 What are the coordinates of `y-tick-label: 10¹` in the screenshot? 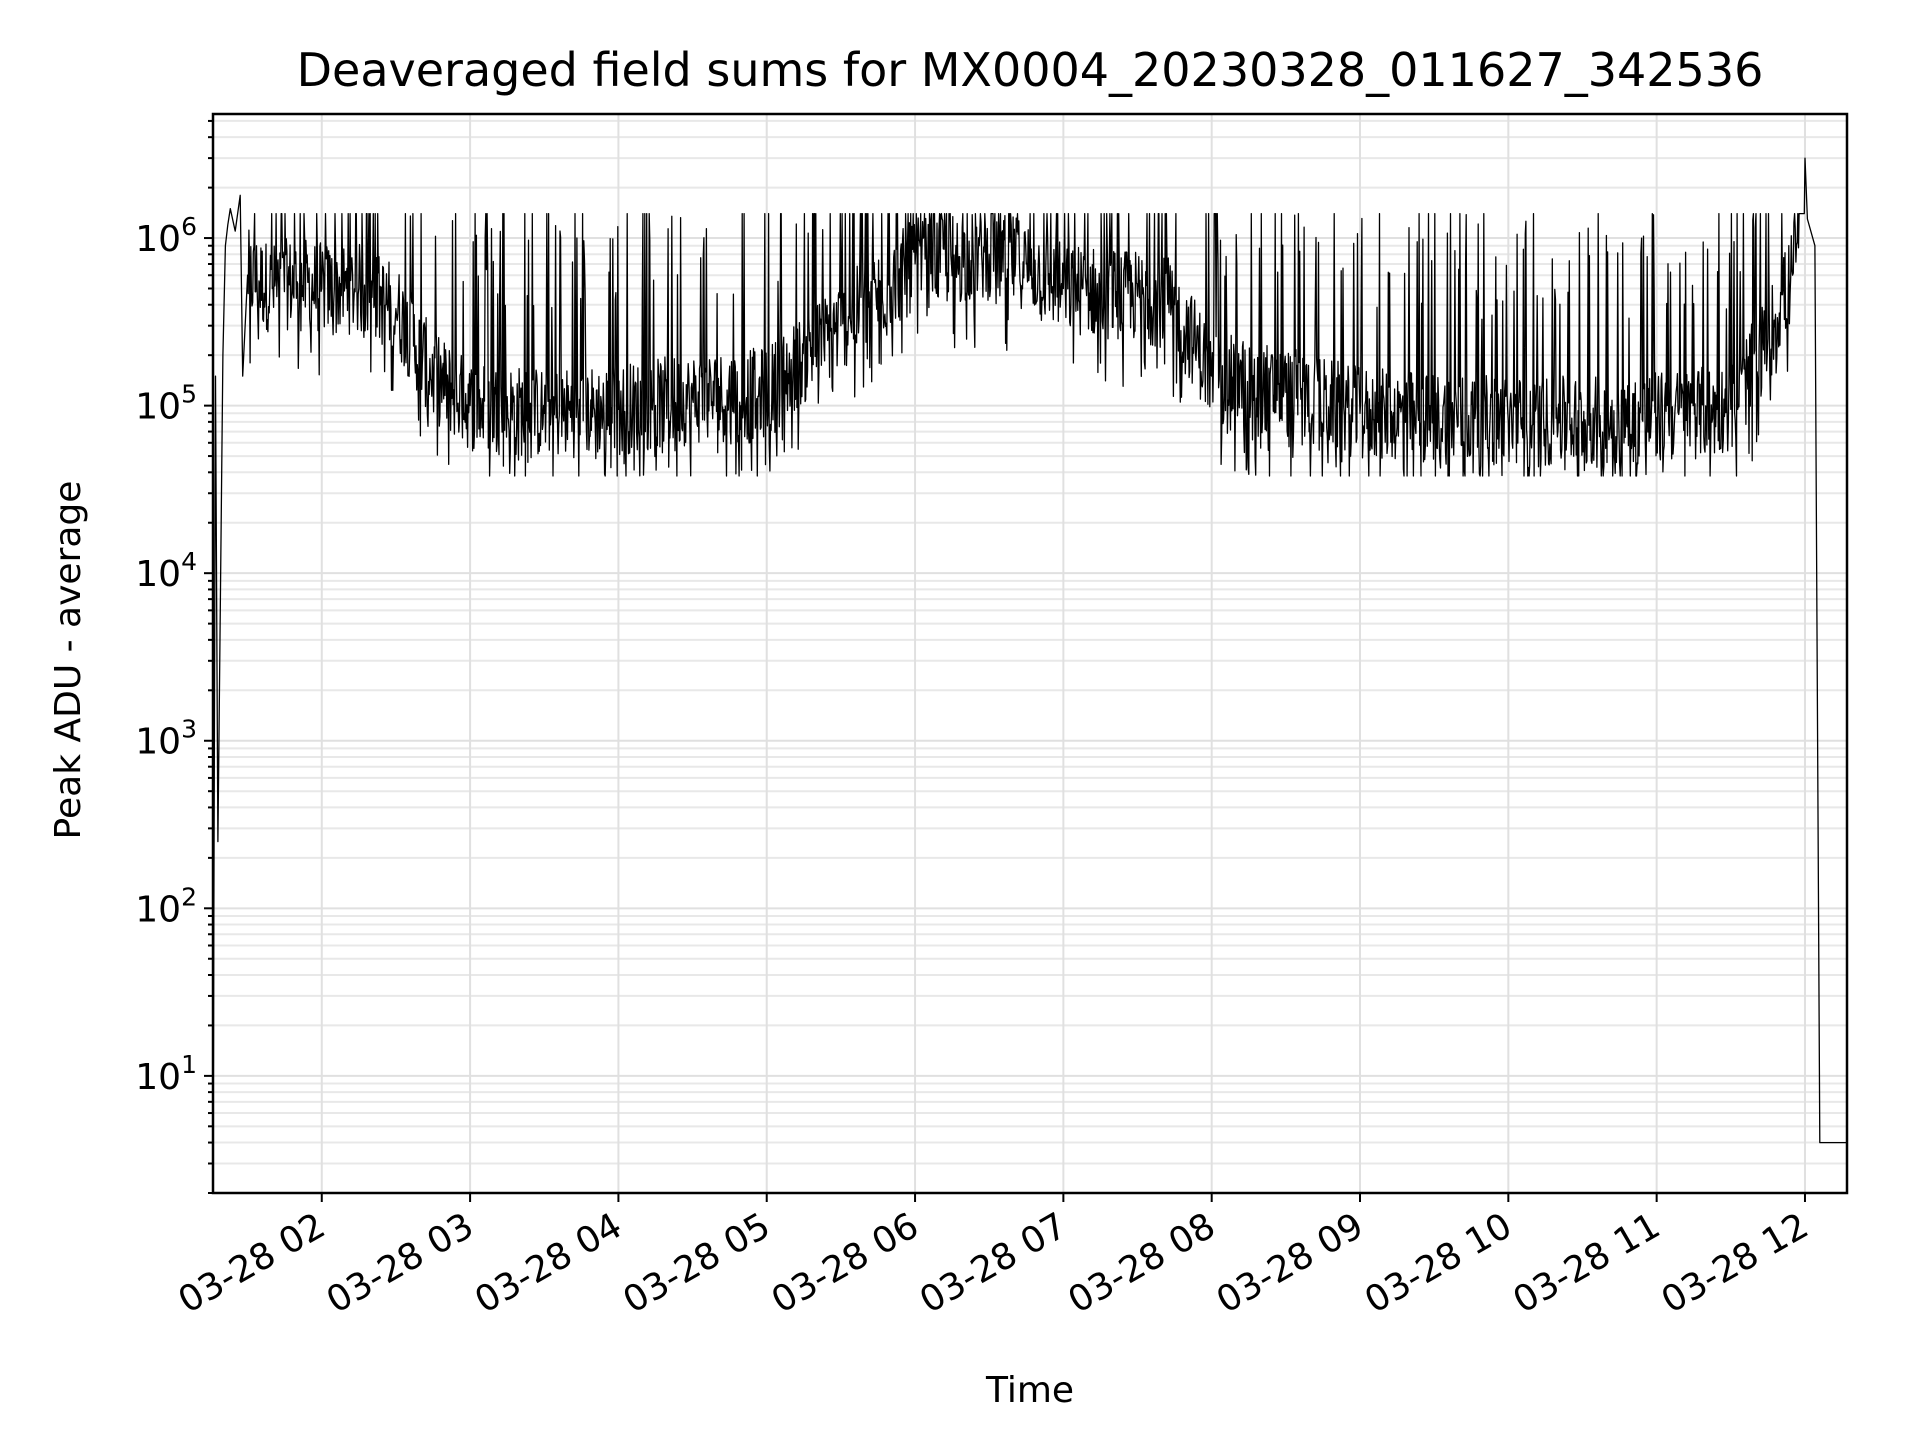 It's located at (166, 1074).